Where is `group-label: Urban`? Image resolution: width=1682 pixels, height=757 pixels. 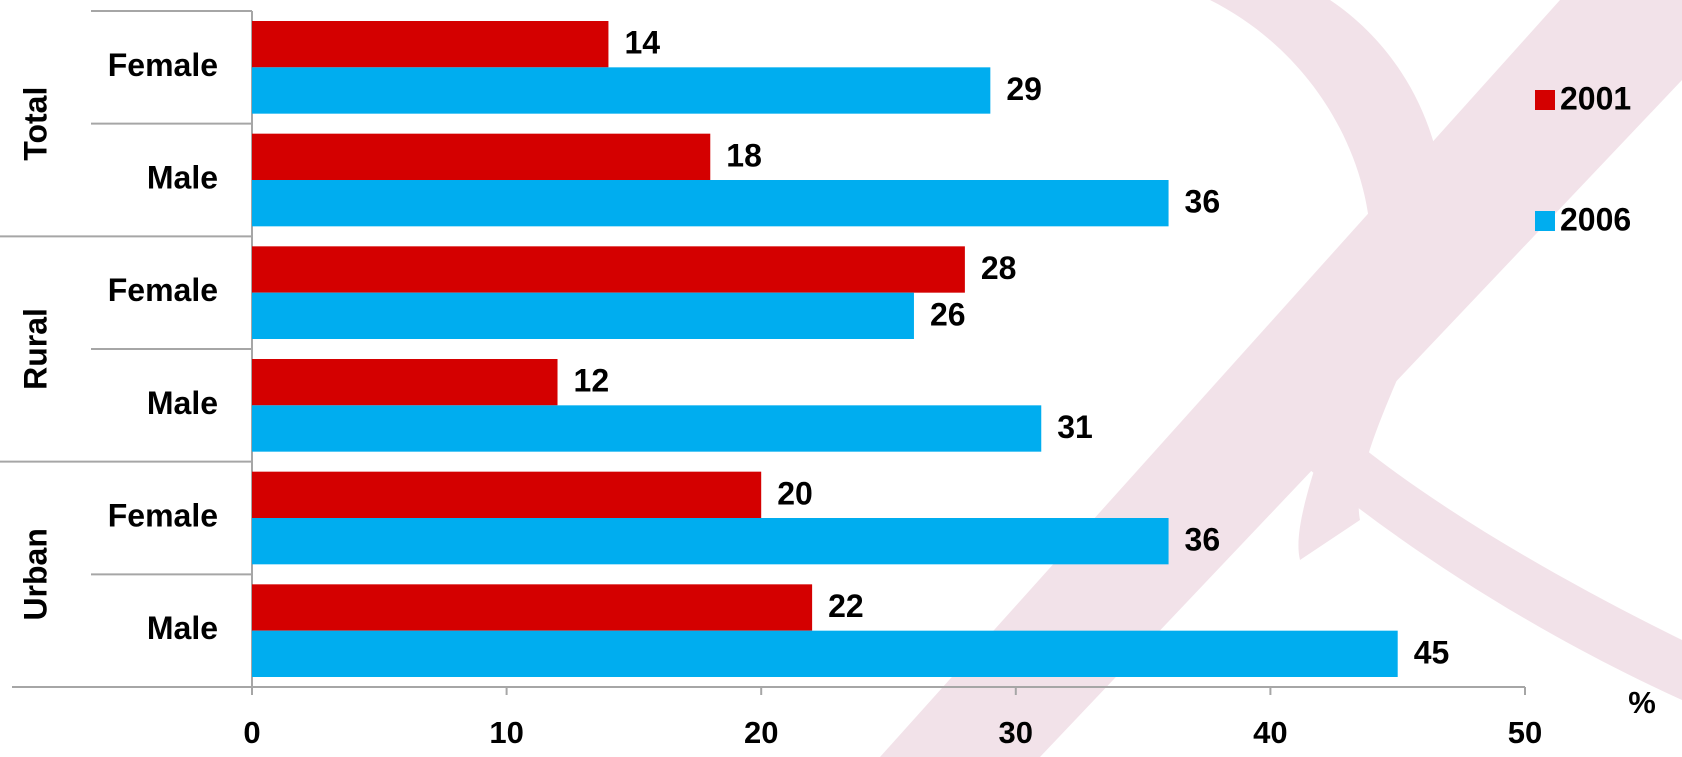
group-label: Urban is located at coordinates (35, 574).